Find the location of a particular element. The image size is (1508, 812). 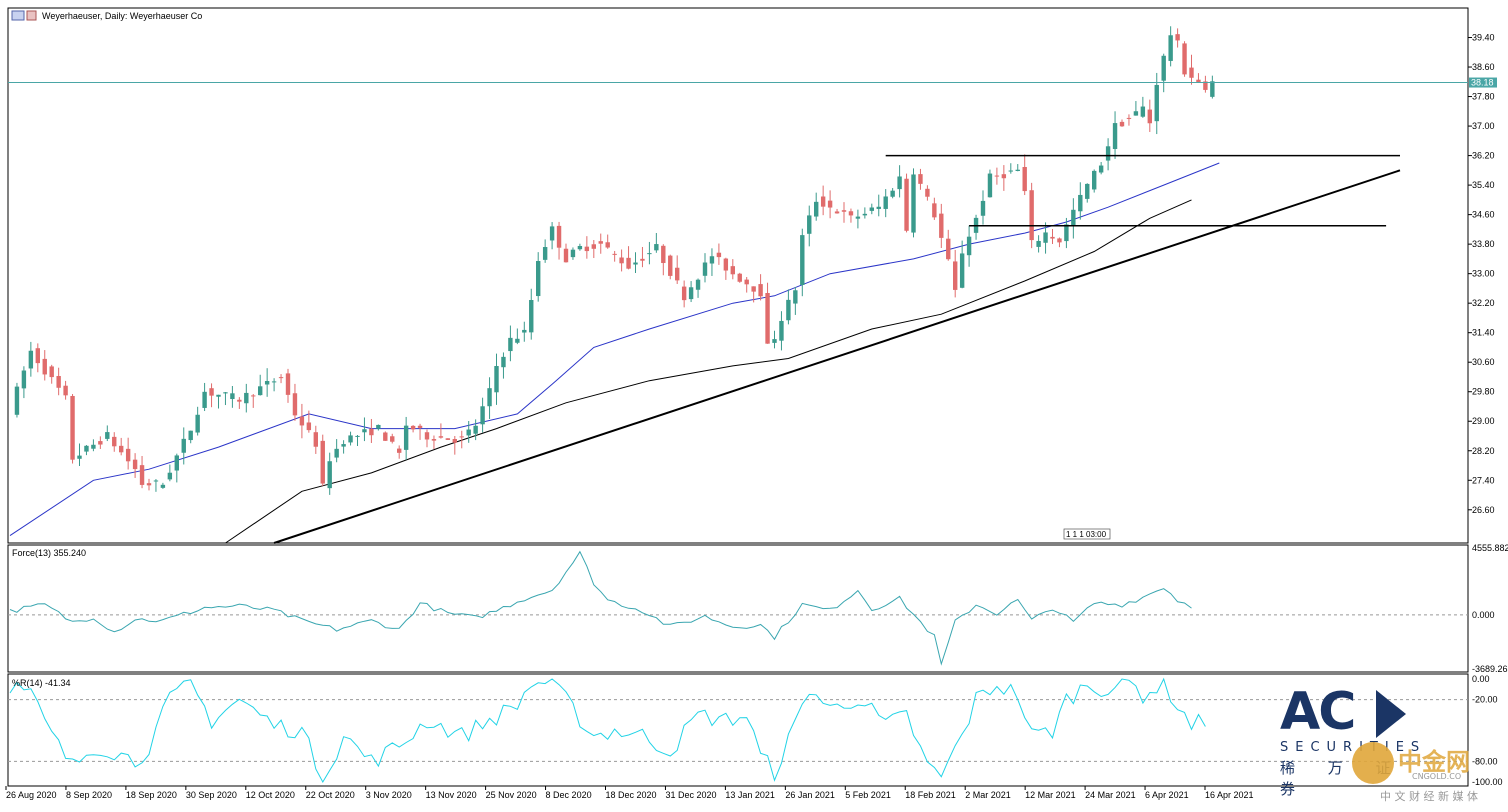

price-tick-label: 28.20 is located at coordinates (1483, 451).